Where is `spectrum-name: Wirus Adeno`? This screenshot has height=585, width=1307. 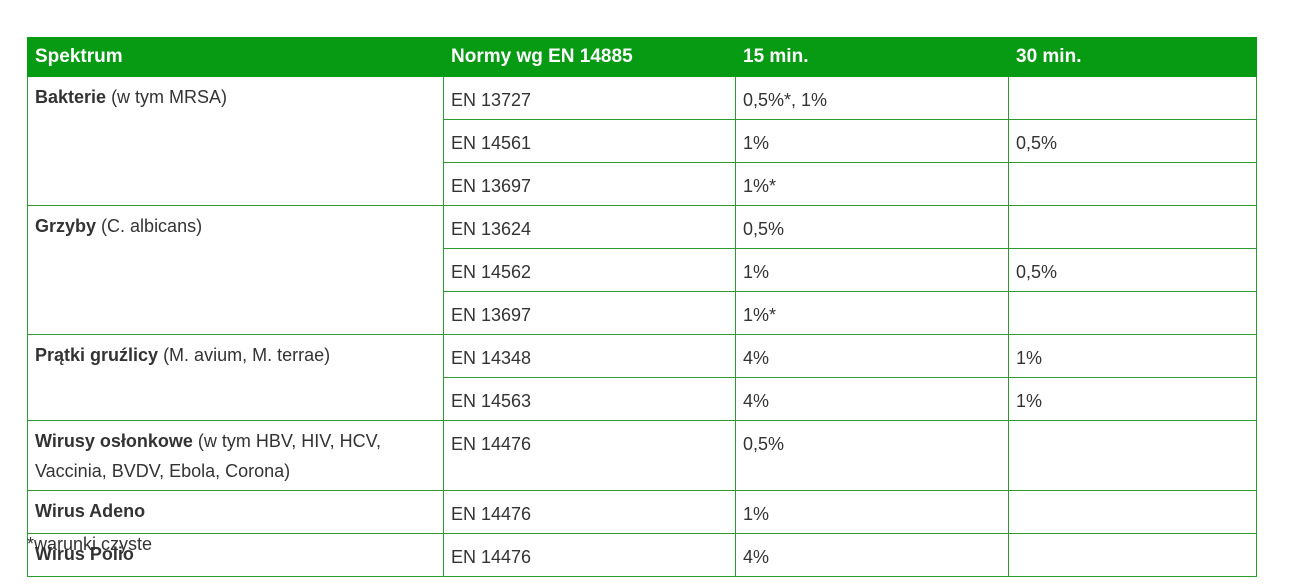 spectrum-name: Wirus Adeno is located at coordinates (90, 511).